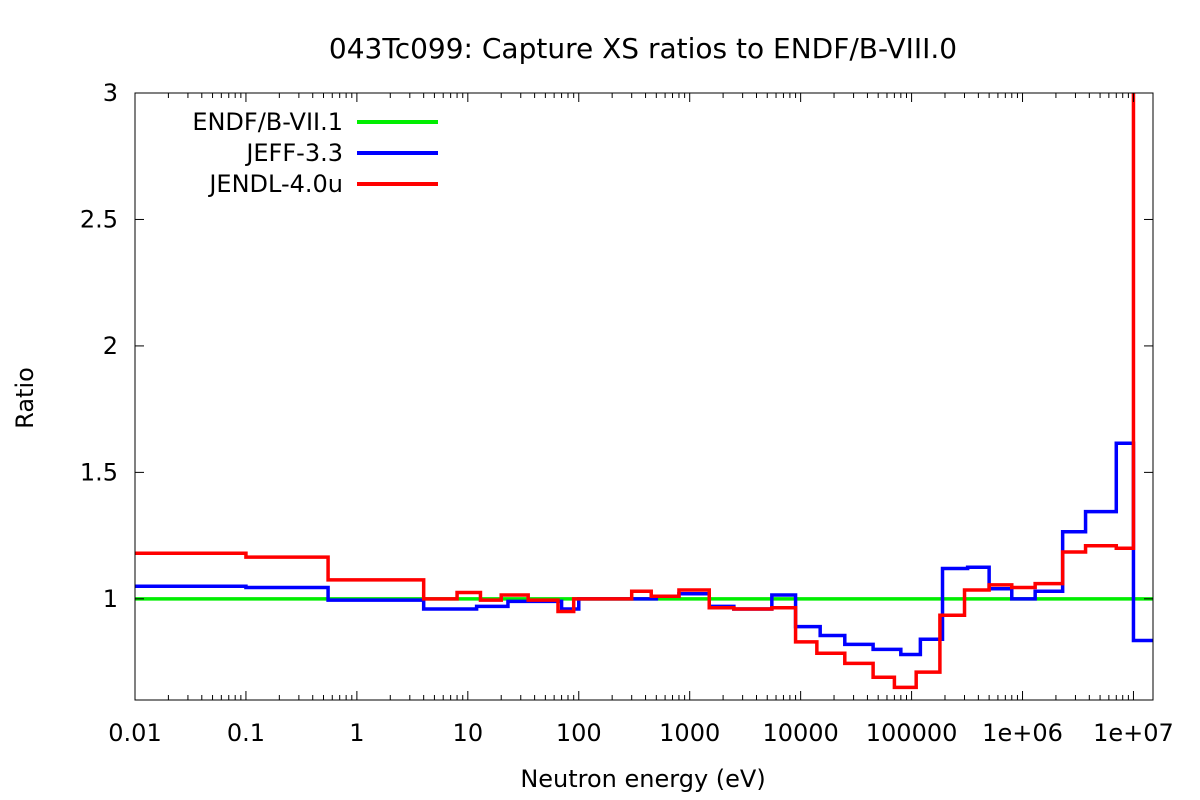 The image size is (1200, 800). I want to click on x-tick-label: 100000, so click(912, 733).